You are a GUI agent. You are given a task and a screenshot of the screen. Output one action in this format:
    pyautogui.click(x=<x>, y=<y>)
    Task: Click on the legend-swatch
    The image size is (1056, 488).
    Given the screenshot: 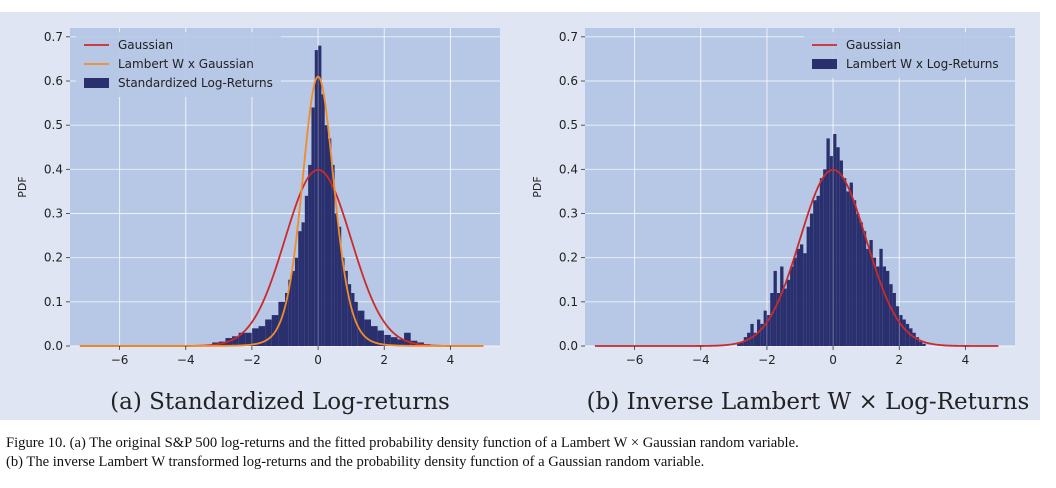 What is the action you would take?
    pyautogui.click(x=96, y=83)
    